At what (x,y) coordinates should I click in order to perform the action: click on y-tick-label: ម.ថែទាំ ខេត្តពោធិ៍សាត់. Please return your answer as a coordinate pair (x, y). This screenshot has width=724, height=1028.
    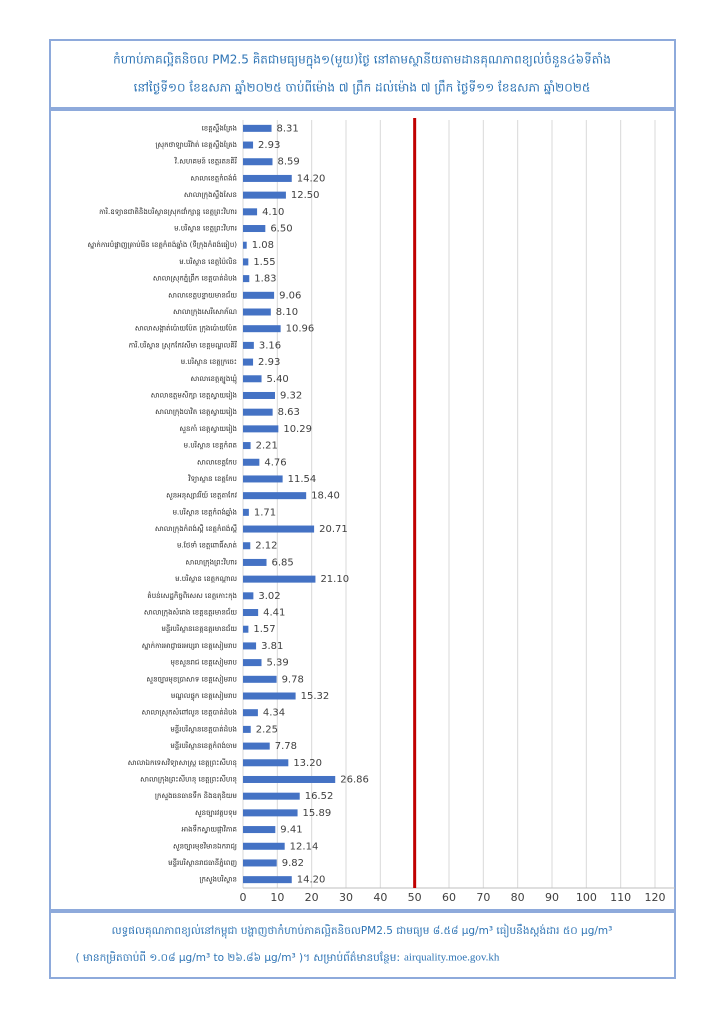
    Looking at the image, I should click on (207, 545).